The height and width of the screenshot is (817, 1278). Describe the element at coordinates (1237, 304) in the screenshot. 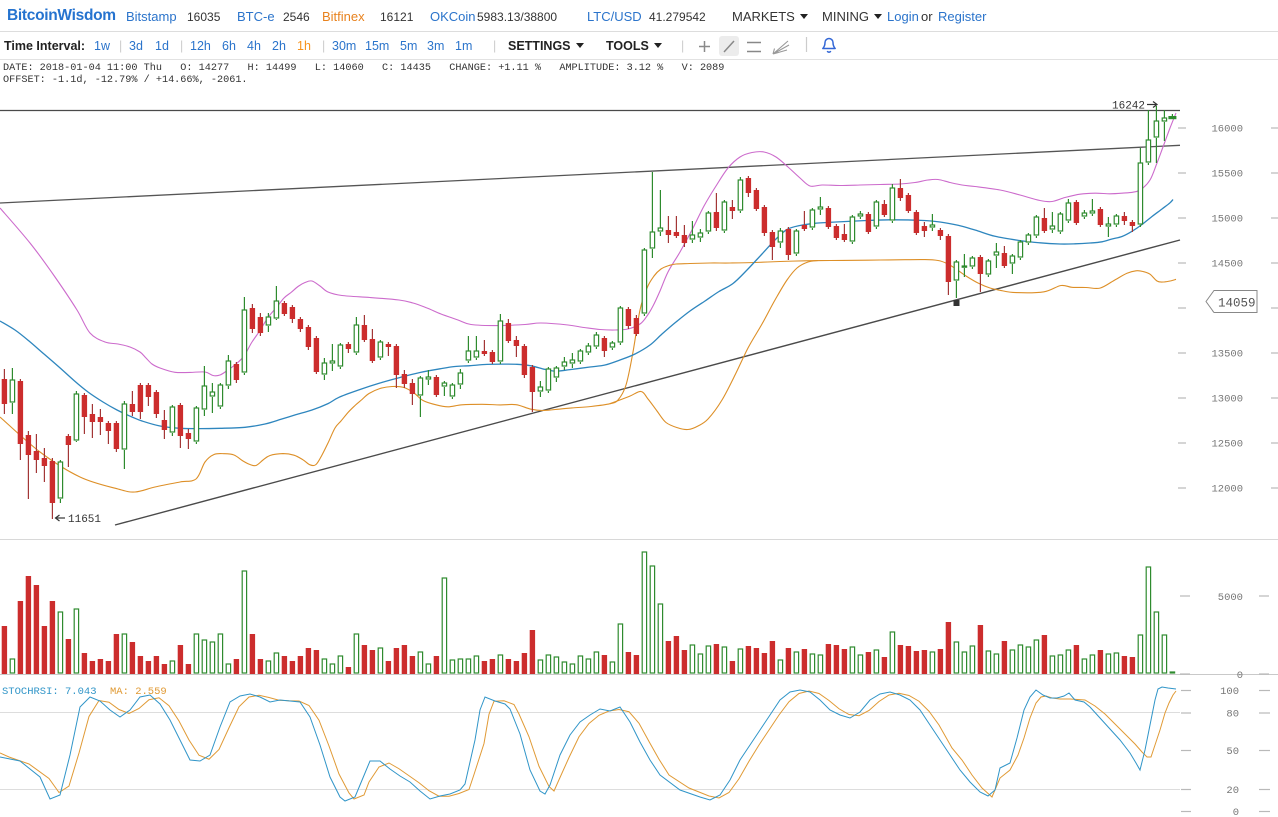

I see `svg-text: 14059` at that location.